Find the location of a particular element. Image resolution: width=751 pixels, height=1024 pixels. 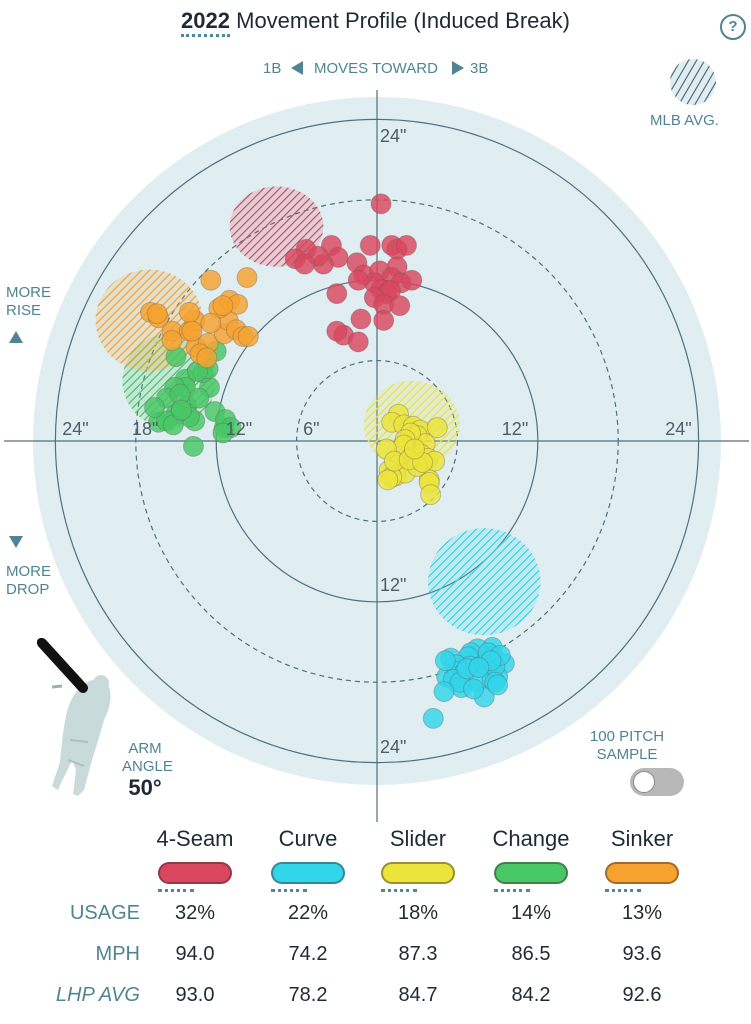

ring-label-left-6: 6" is located at coordinates (311, 429).